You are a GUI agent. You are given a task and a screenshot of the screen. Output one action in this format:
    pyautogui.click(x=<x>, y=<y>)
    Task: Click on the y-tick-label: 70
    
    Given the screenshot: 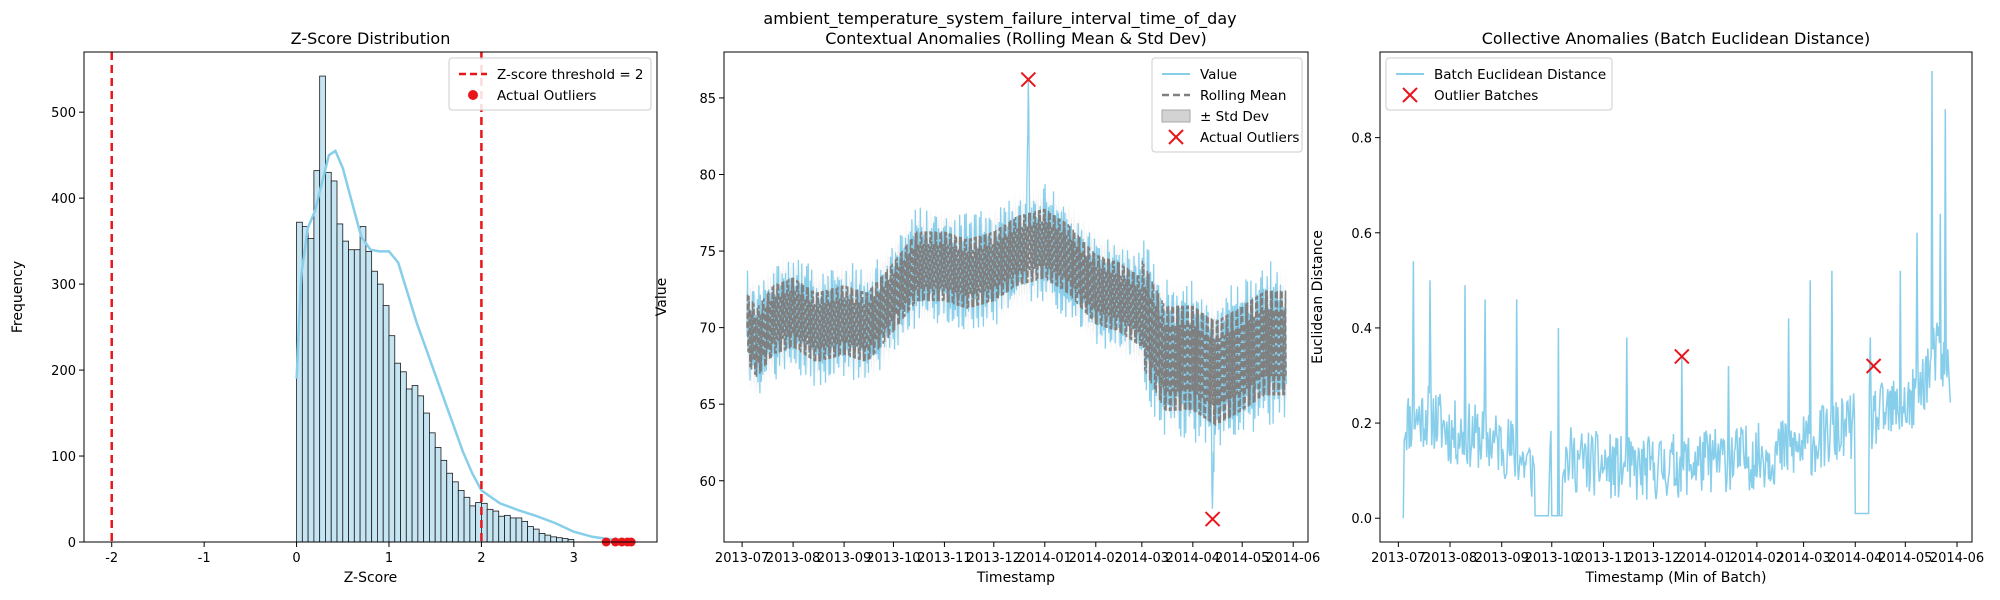 What is the action you would take?
    pyautogui.click(x=707, y=329)
    